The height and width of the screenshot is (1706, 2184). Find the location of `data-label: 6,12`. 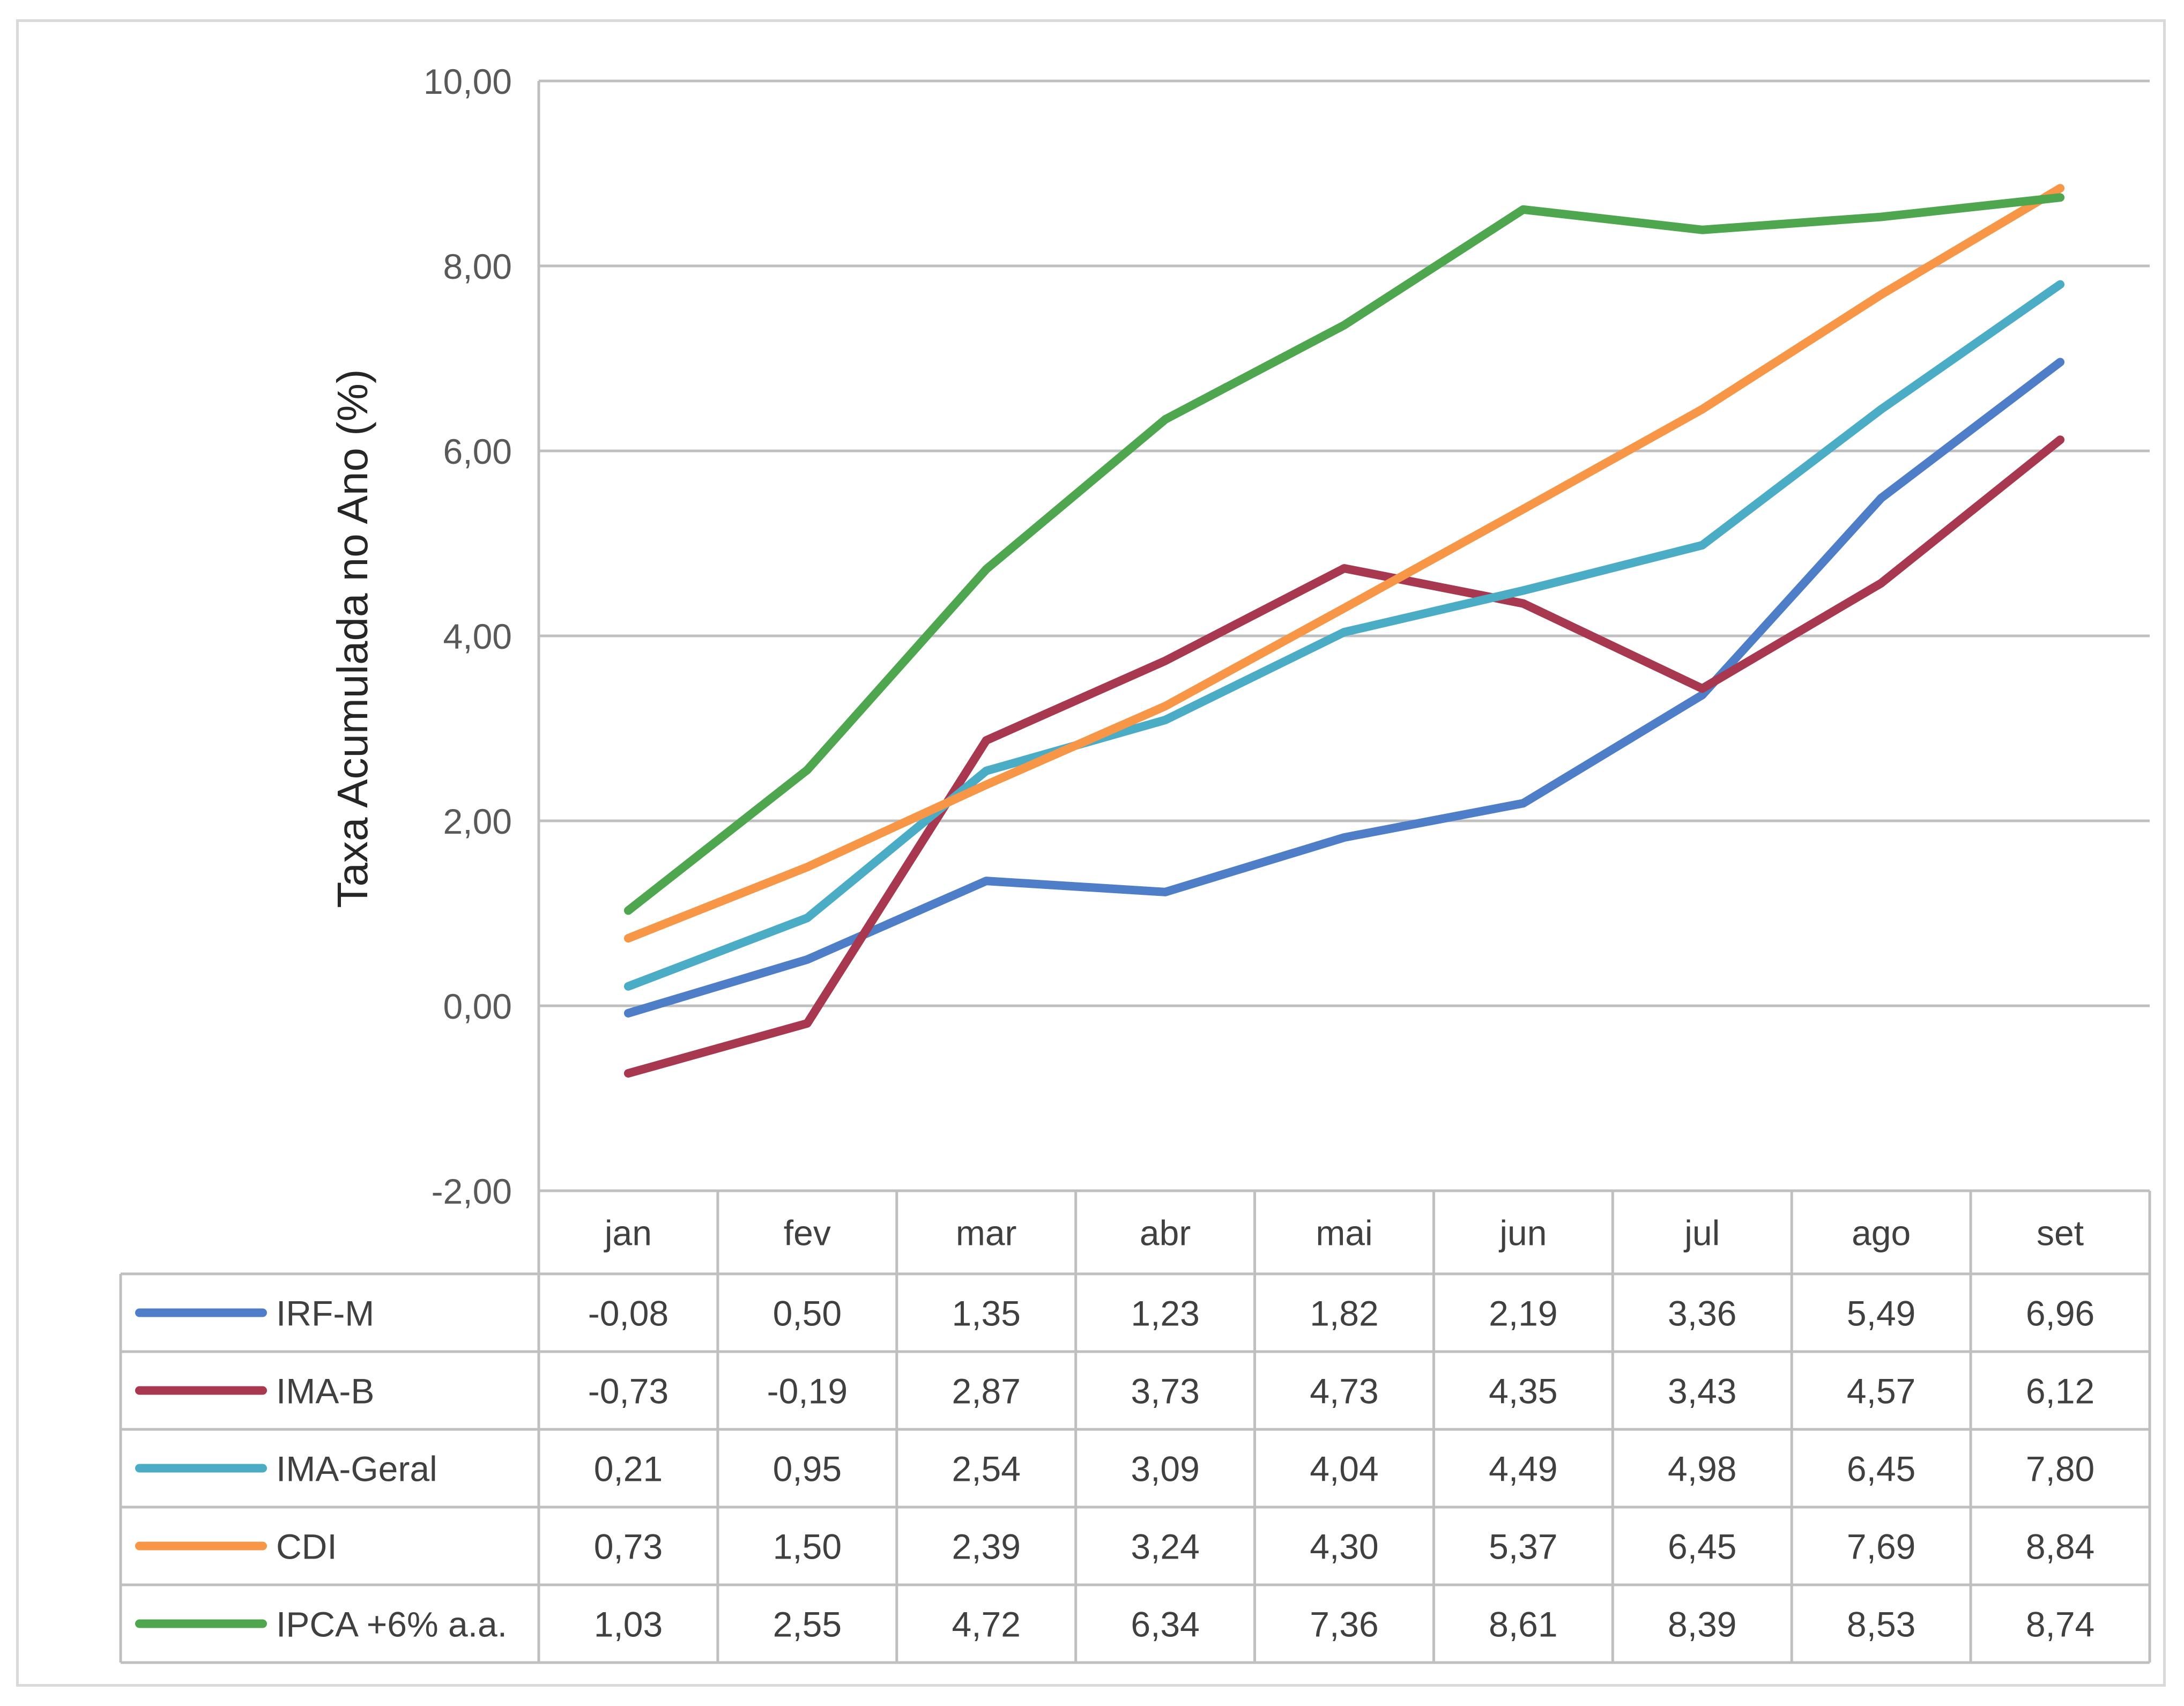

data-label: 6,12 is located at coordinates (2060, 1391).